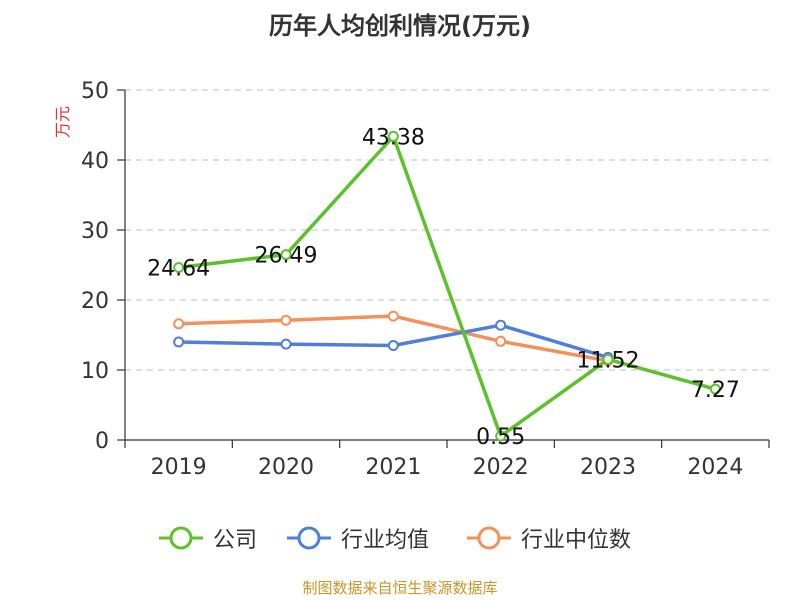 Image resolution: width=800 pixels, height=600 pixels. I want to click on data-label: 43.38, so click(393, 137).